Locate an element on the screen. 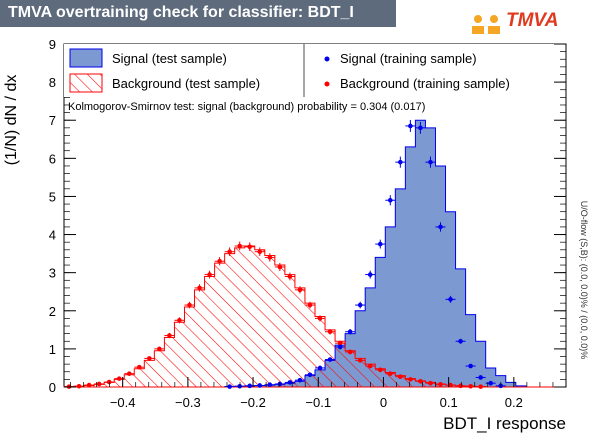 This screenshot has width=596, height=440. tmva-logo: TMVA is located at coordinates (513, 23).